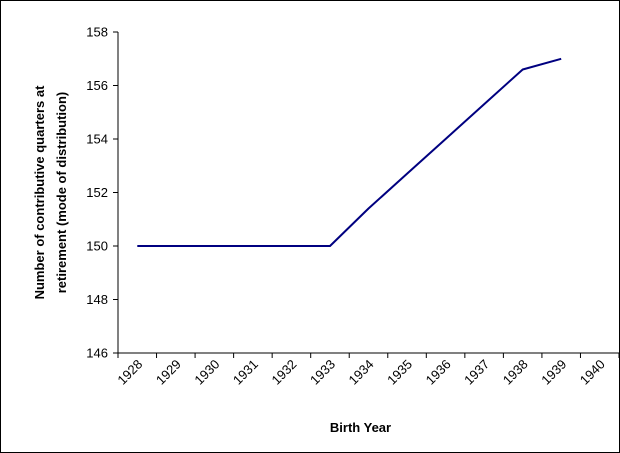 This screenshot has width=620, height=453. Describe the element at coordinates (97, 139) in the screenshot. I see `y-tick-label: 154` at that location.